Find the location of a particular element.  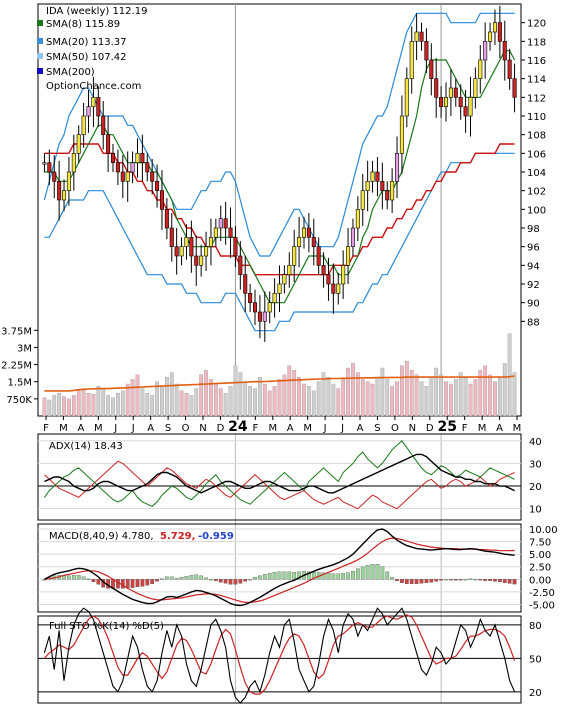

indicator-tick-label: 7.50 is located at coordinates (540, 543).